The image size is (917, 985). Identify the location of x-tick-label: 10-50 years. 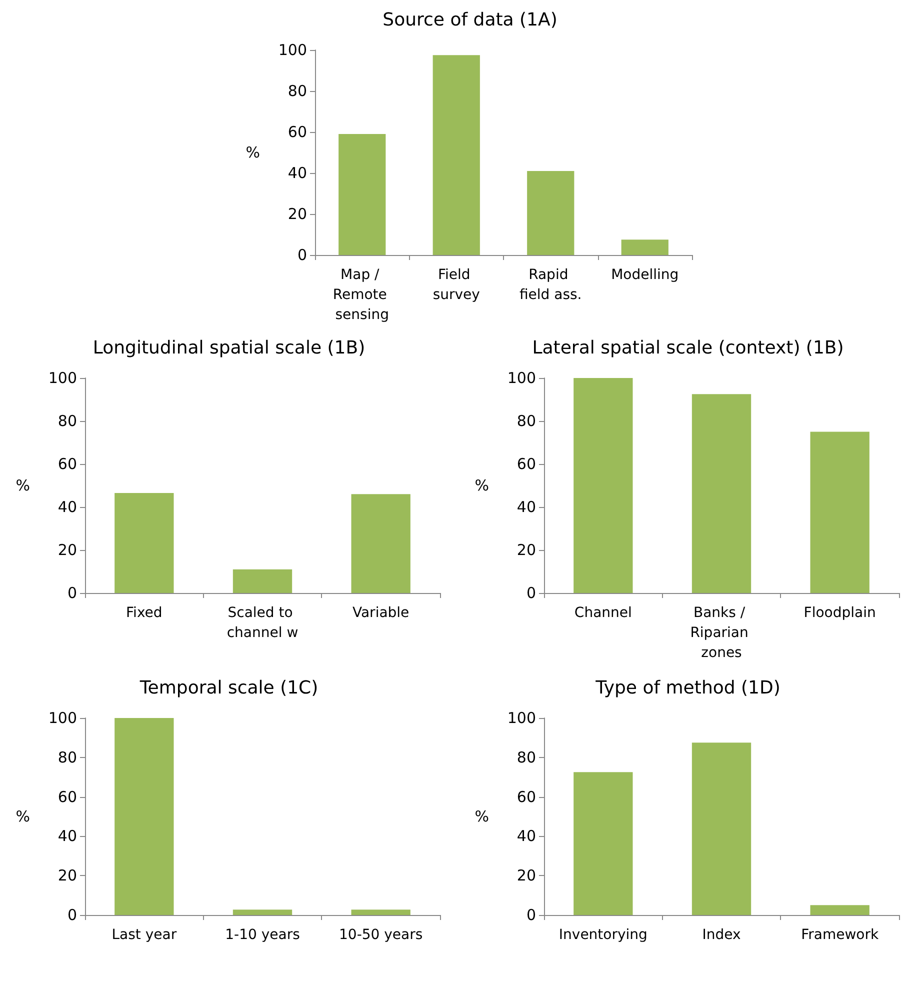
(380, 935).